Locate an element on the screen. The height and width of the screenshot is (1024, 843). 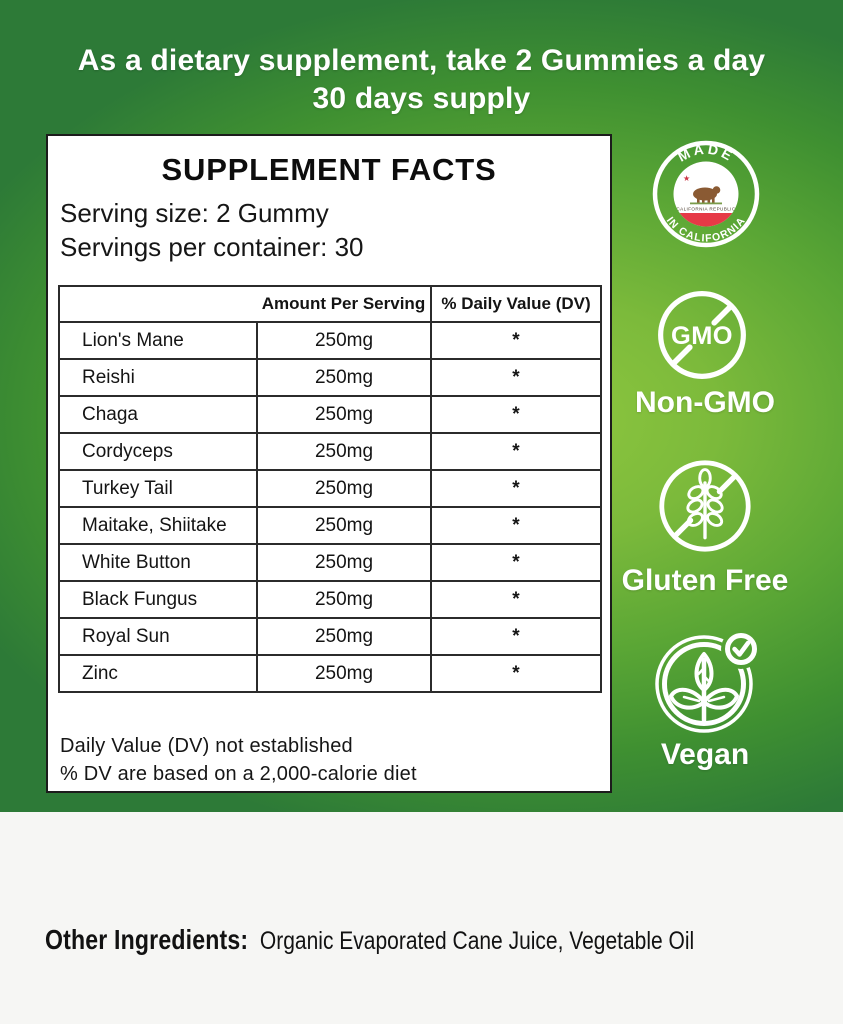
footnote-1: Daily Value (DV) not established is located at coordinates (206, 746).